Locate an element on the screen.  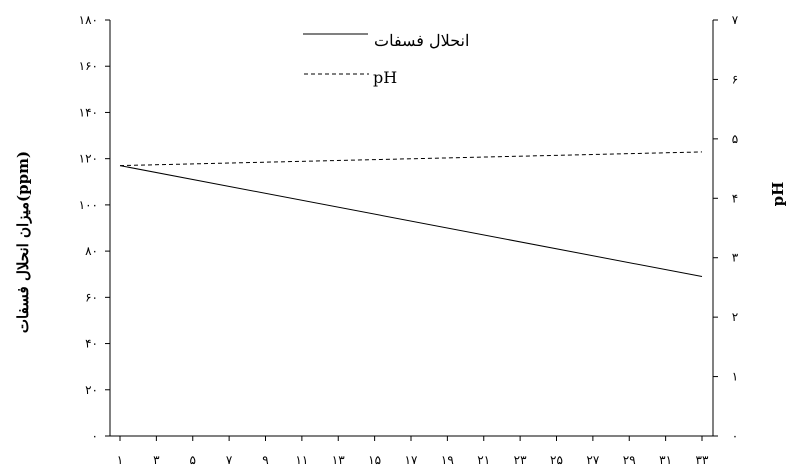
x-tick-label: ۳۱ is located at coordinates (665, 460).